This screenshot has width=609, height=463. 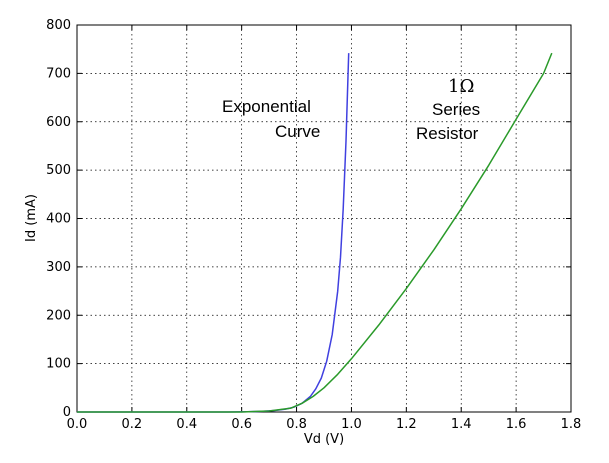 I want to click on y-tick-label: 200, so click(x=58, y=315).